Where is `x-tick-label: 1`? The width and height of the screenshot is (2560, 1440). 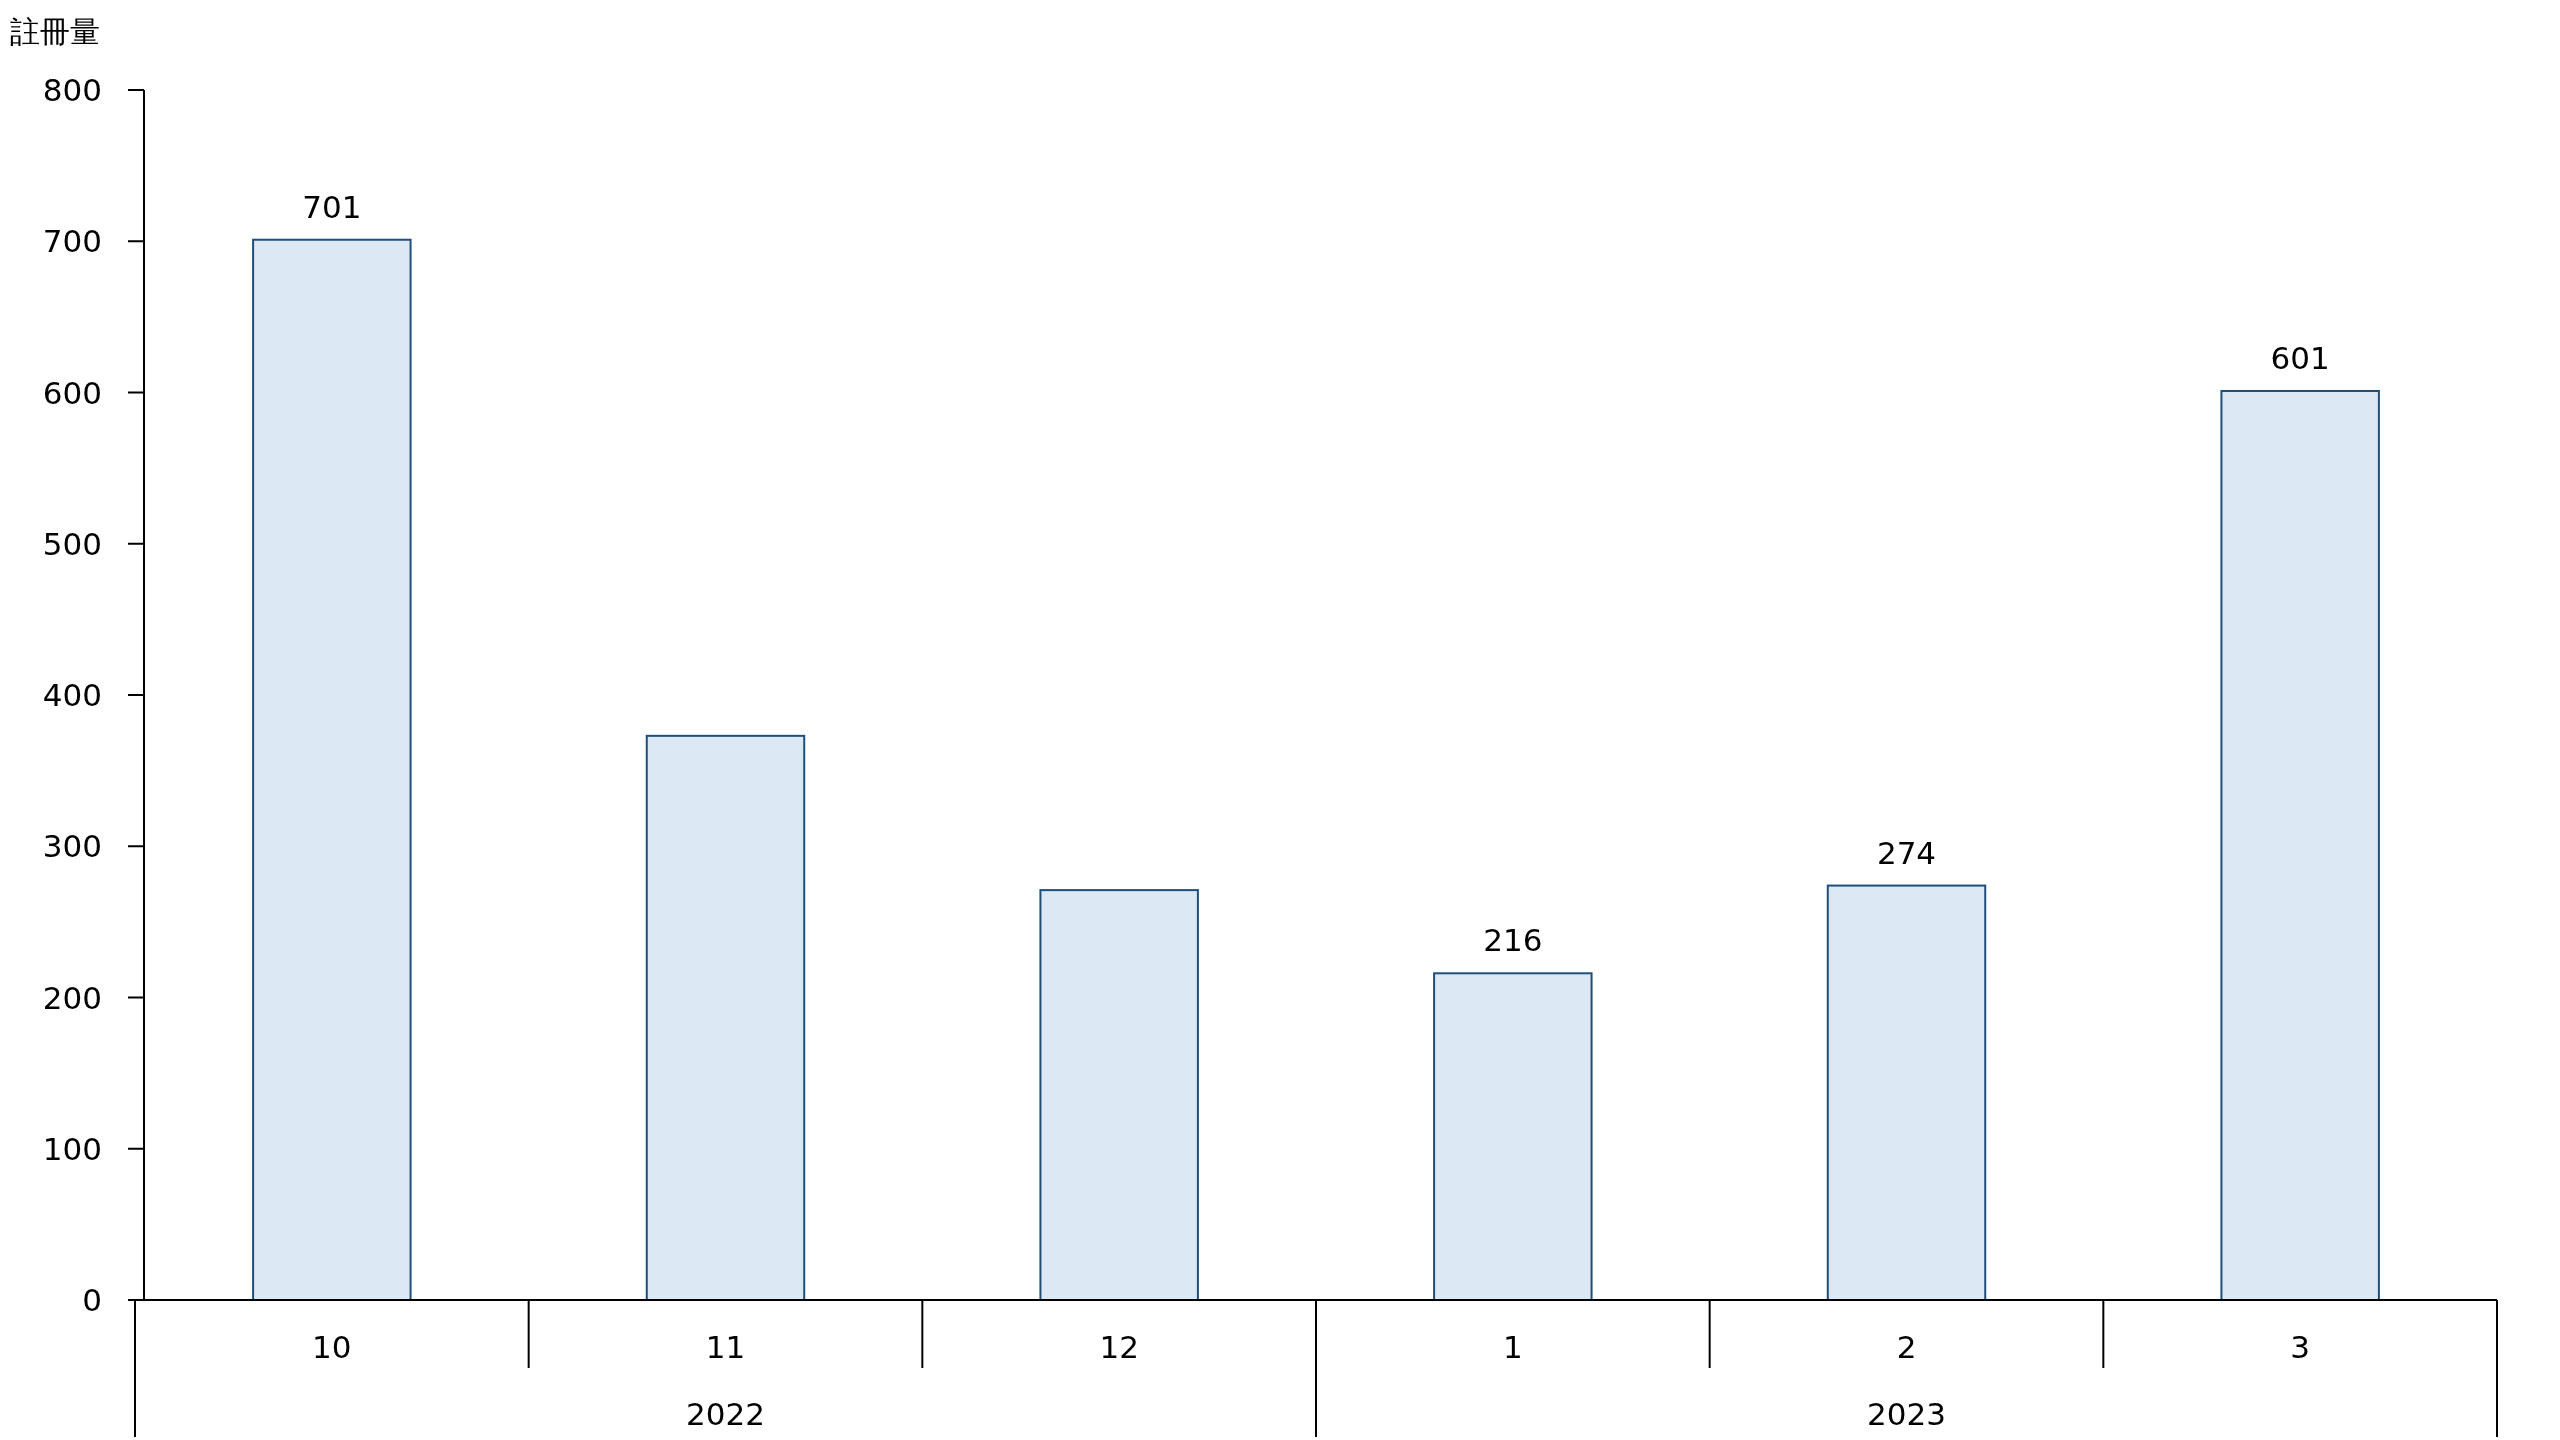
x-tick-label: 1 is located at coordinates (1512, 1347).